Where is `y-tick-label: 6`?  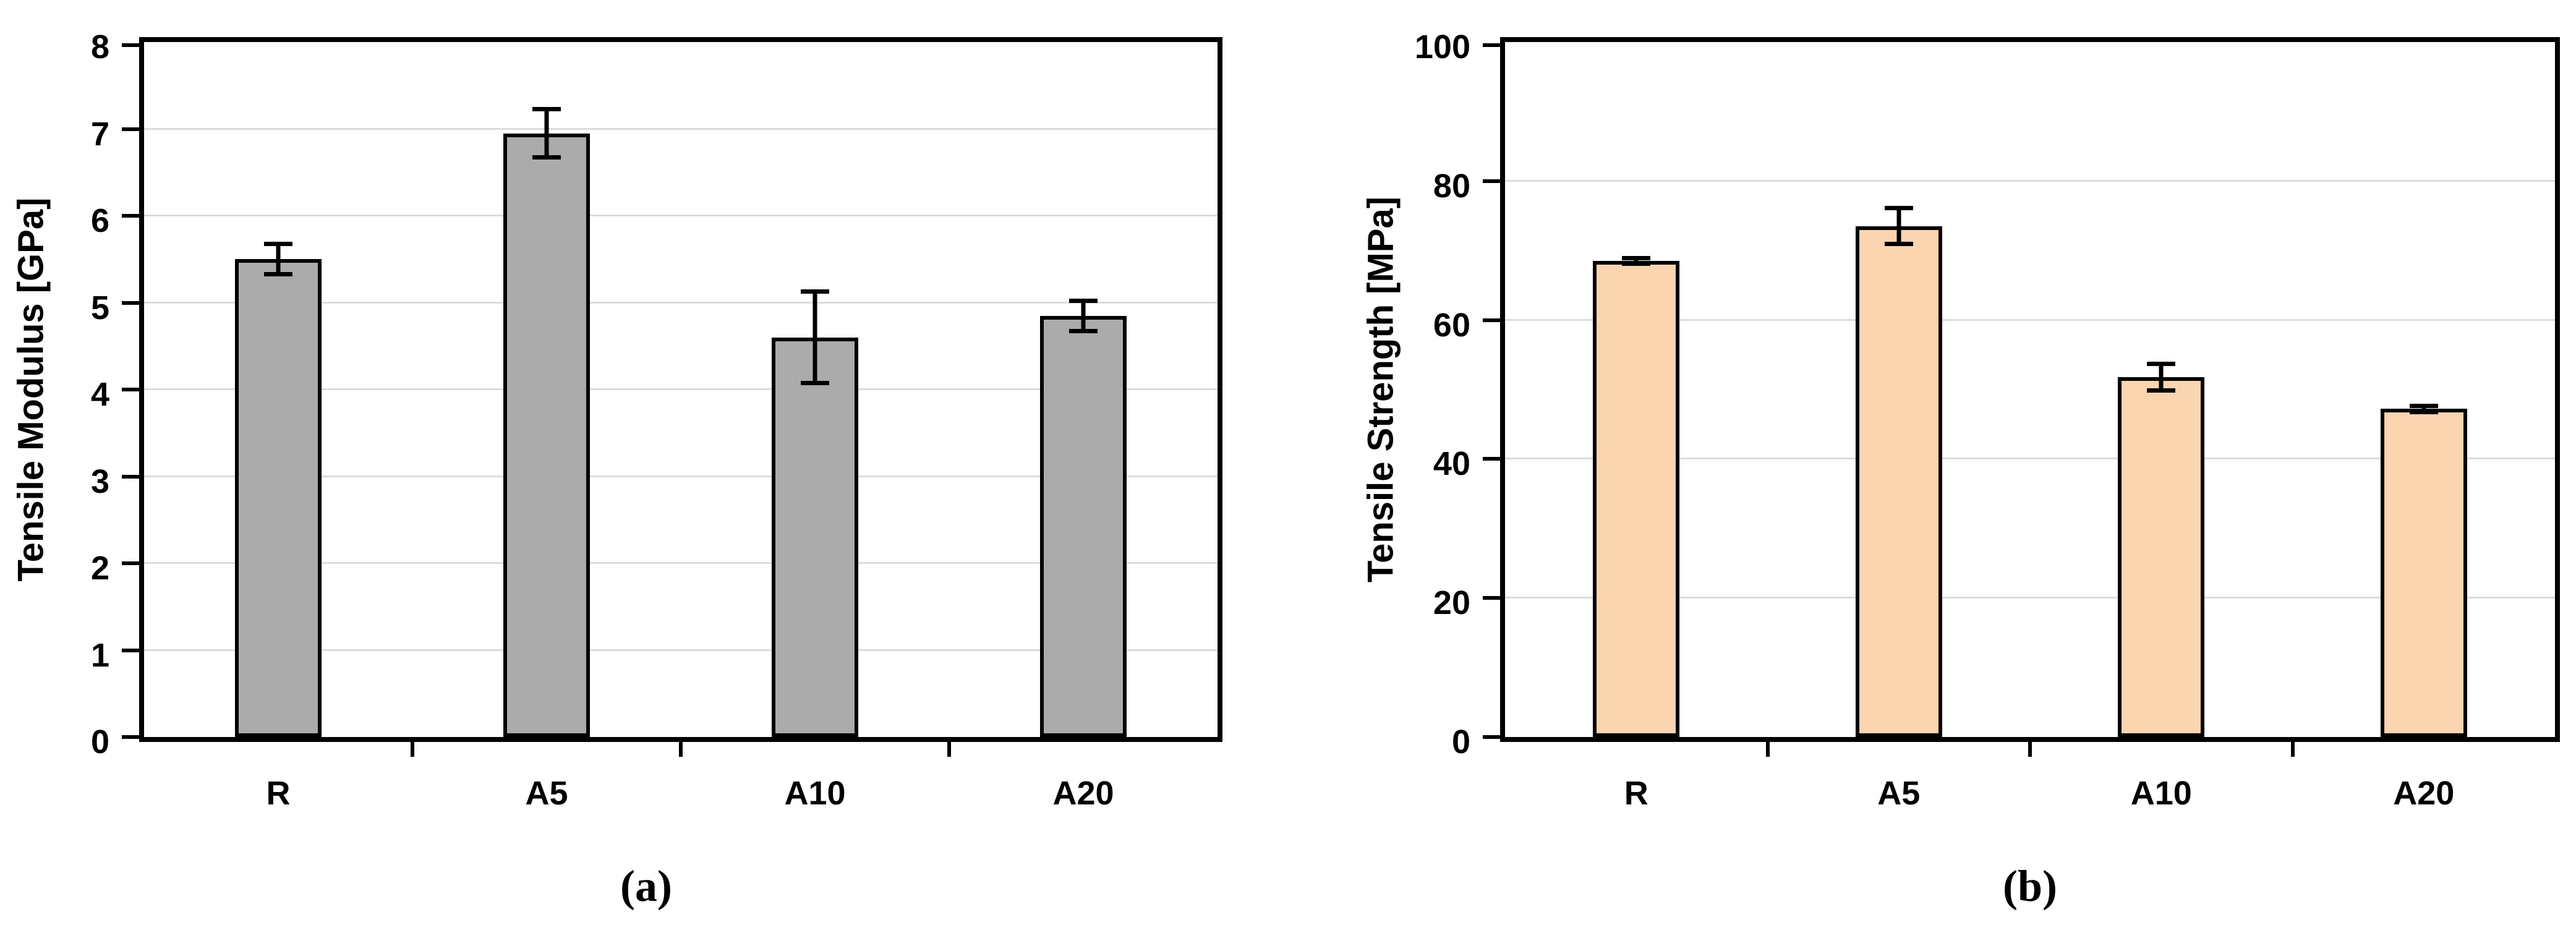
y-tick-label: 6 is located at coordinates (99, 221).